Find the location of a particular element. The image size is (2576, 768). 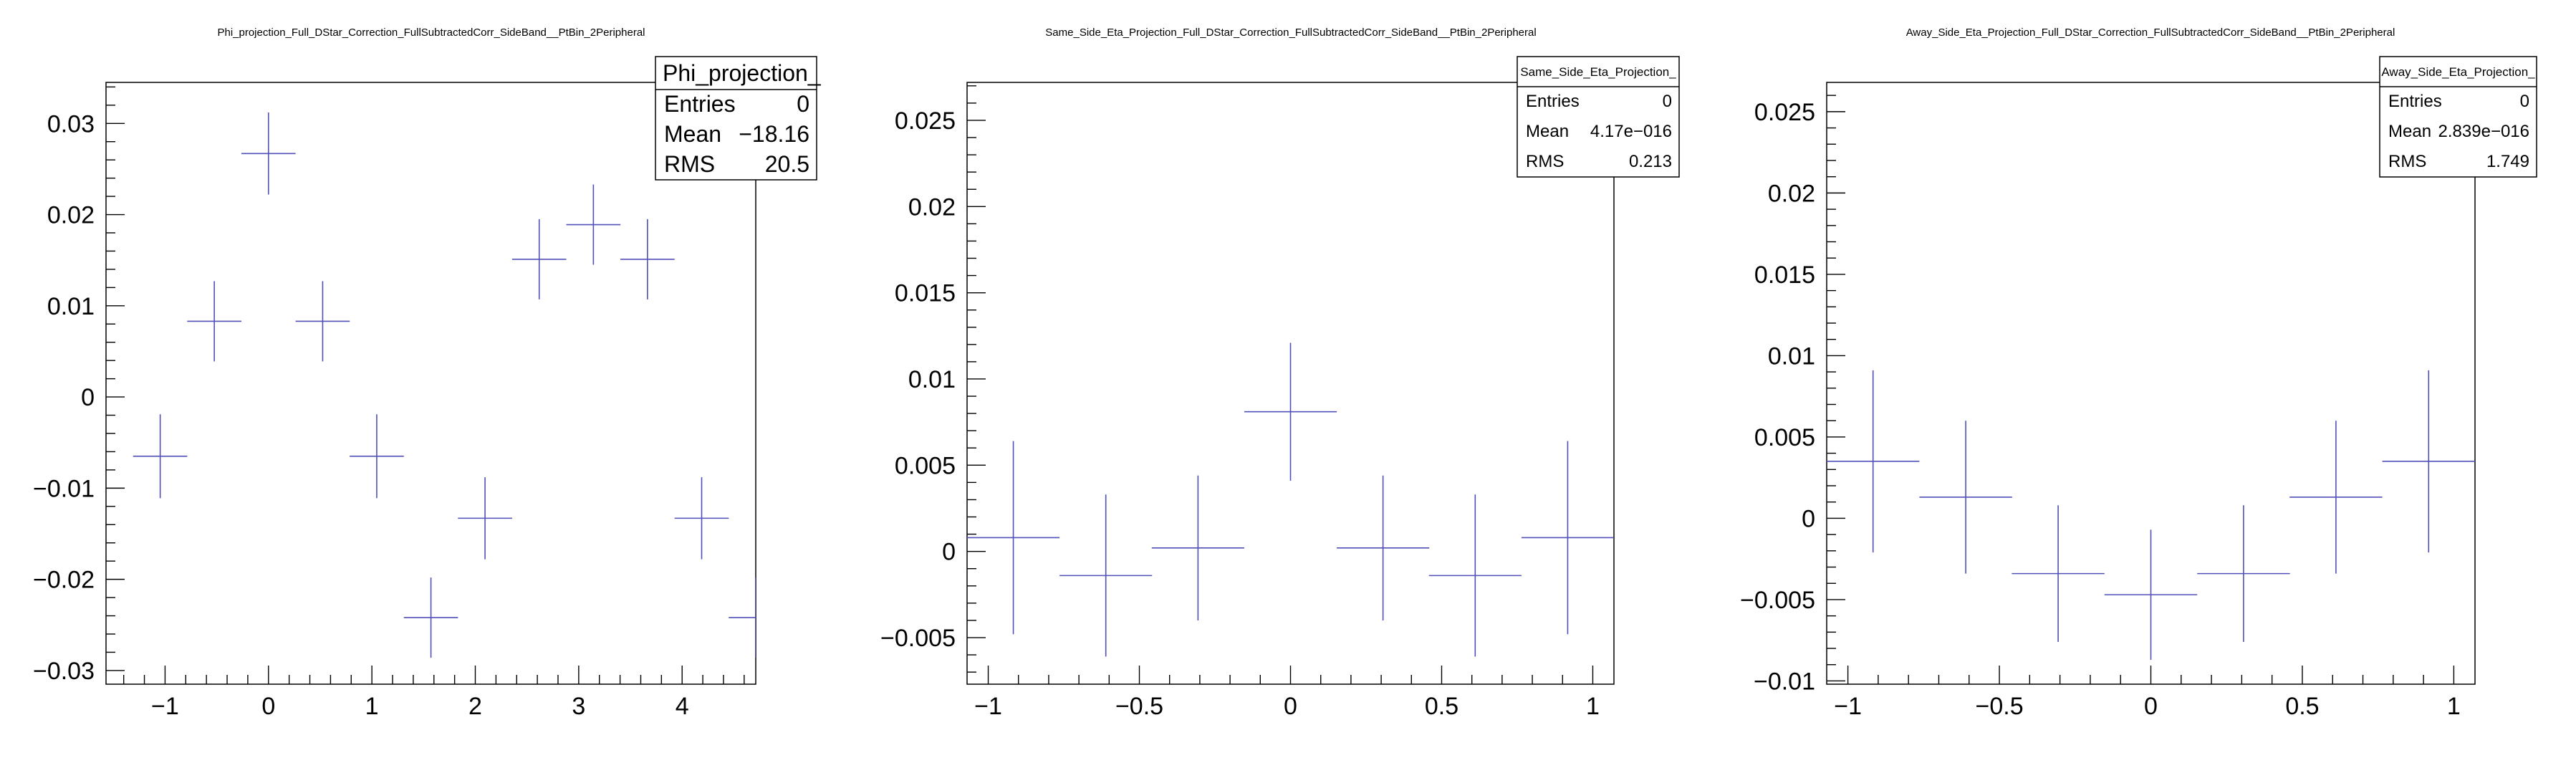

stats-box-title: Away_Side_Eta_Projection_ is located at coordinates (2458, 72).